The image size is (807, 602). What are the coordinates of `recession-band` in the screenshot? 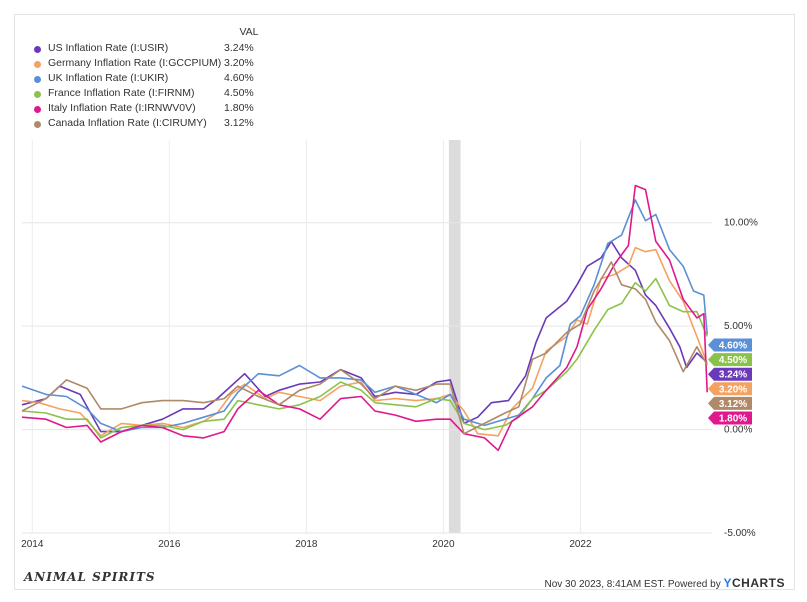 It's located at (454, 336).